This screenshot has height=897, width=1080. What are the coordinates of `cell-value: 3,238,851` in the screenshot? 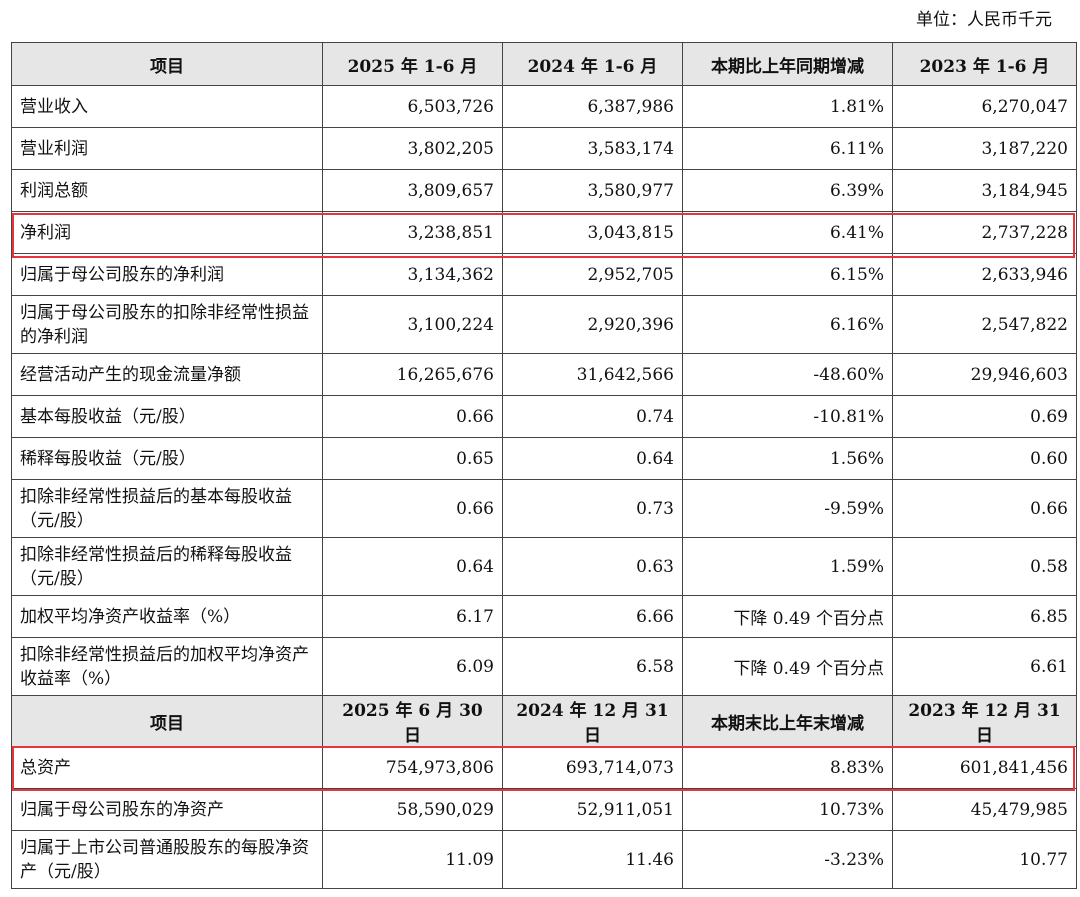 It's located at (412, 232).